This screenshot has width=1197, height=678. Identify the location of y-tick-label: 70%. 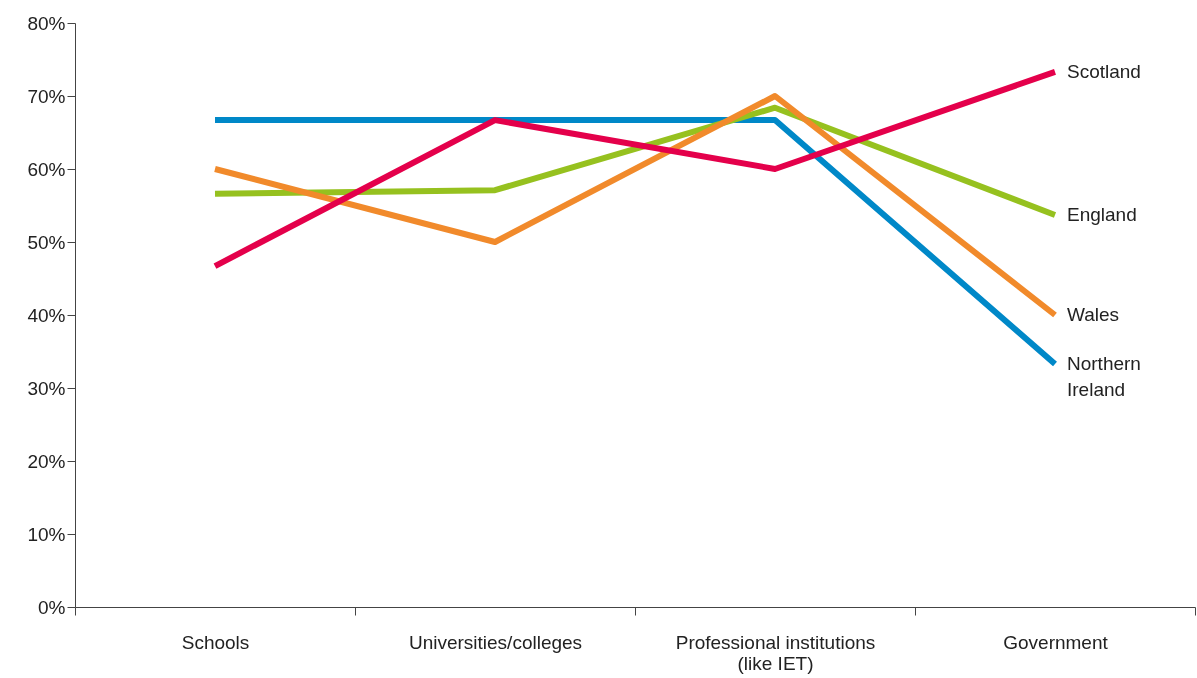
(46, 96).